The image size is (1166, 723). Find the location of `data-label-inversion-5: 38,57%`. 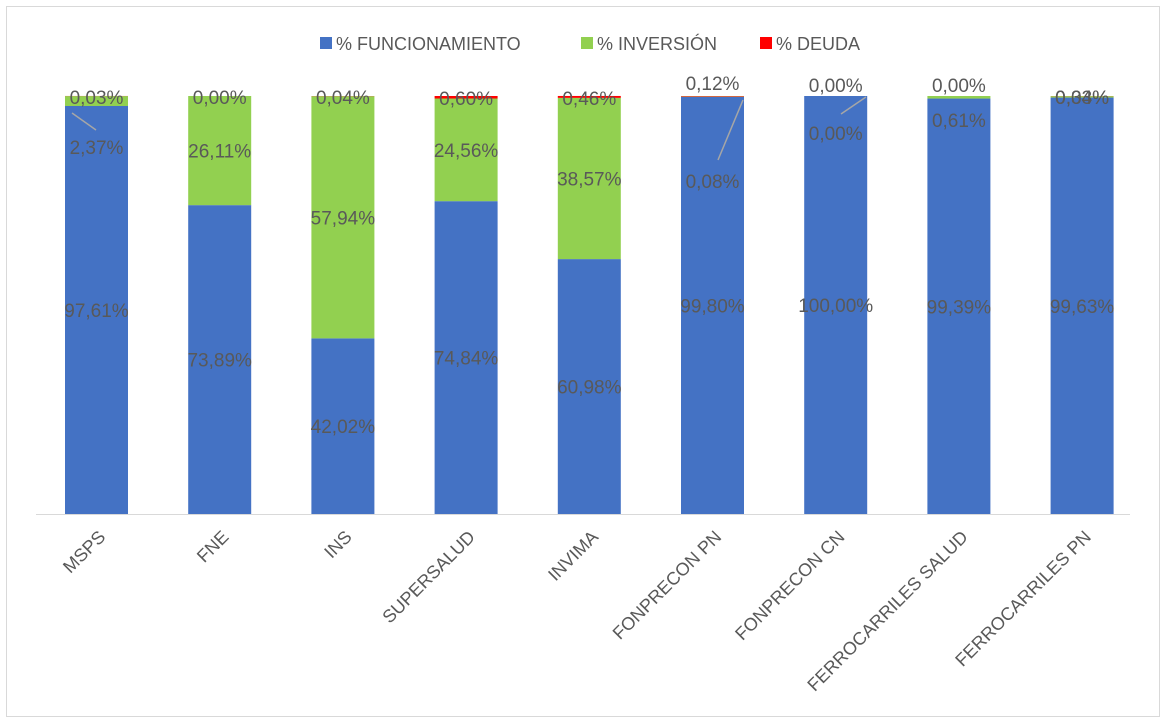

data-label-inversion-5: 38,57% is located at coordinates (589, 179).